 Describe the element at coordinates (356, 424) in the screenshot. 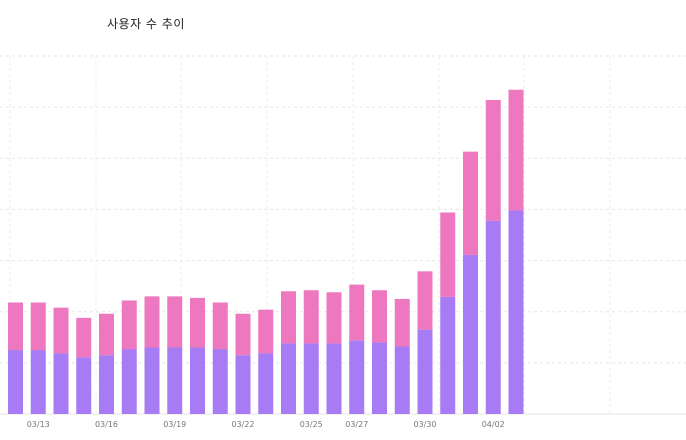

I see `x-tick-label: 03/27` at that location.